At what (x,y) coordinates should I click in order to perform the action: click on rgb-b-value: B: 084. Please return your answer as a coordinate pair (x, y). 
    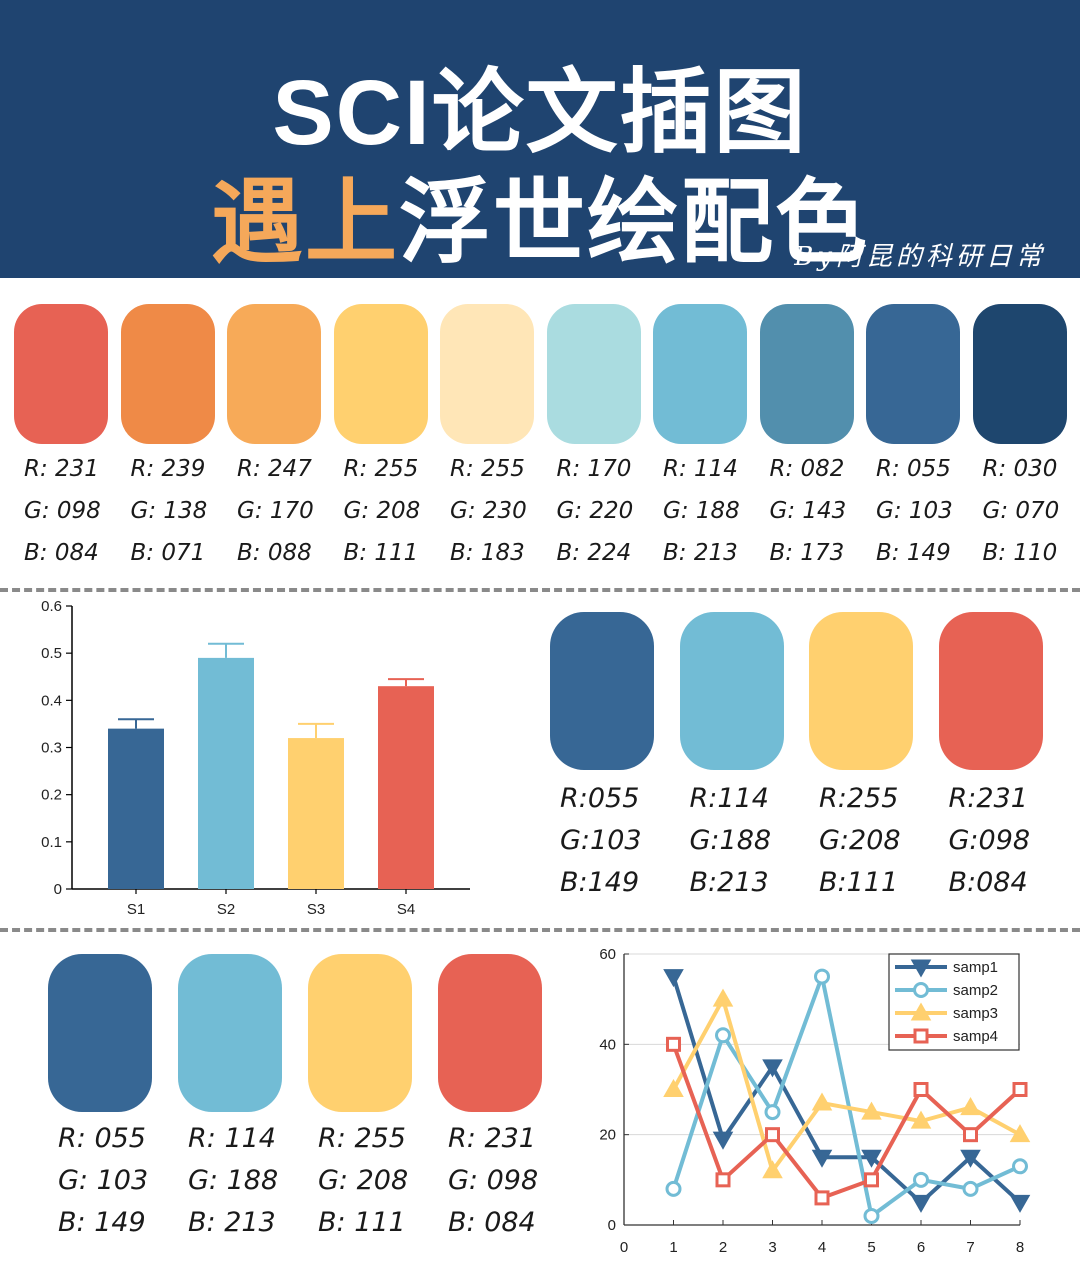
    Looking at the image, I should click on (61, 553).